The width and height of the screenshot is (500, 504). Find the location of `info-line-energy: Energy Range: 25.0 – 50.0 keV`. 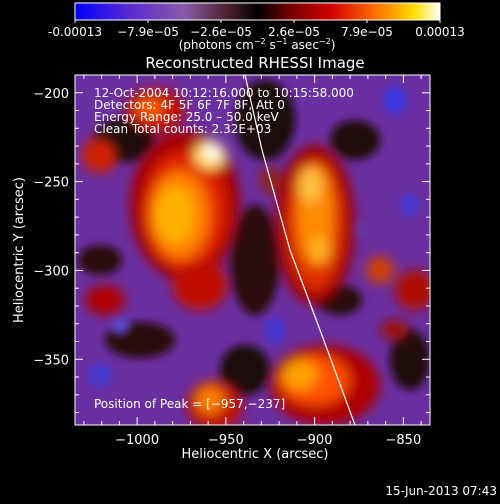

info-line-energy: Energy Range: 25.0 – 50.0 keV is located at coordinates (187, 117).